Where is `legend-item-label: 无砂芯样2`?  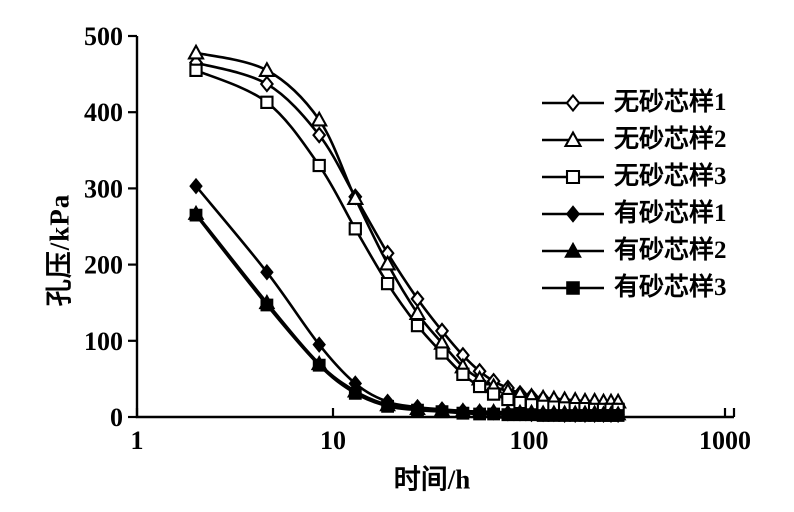
legend-item-label: 无砂芯样2 is located at coordinates (670, 139).